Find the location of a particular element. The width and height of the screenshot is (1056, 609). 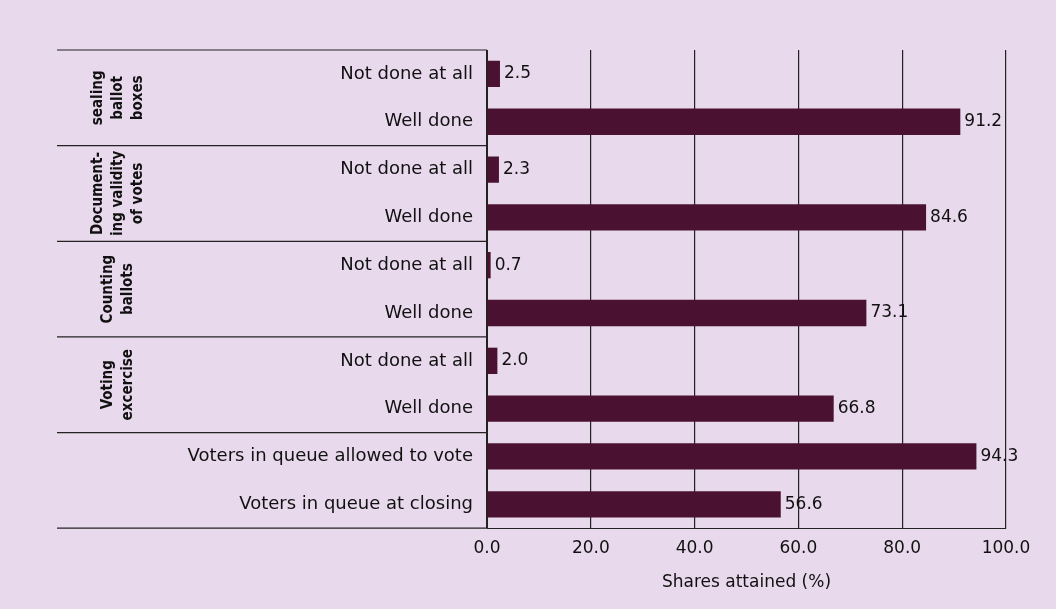

x-tick-label: 60.0 is located at coordinates (798, 546).